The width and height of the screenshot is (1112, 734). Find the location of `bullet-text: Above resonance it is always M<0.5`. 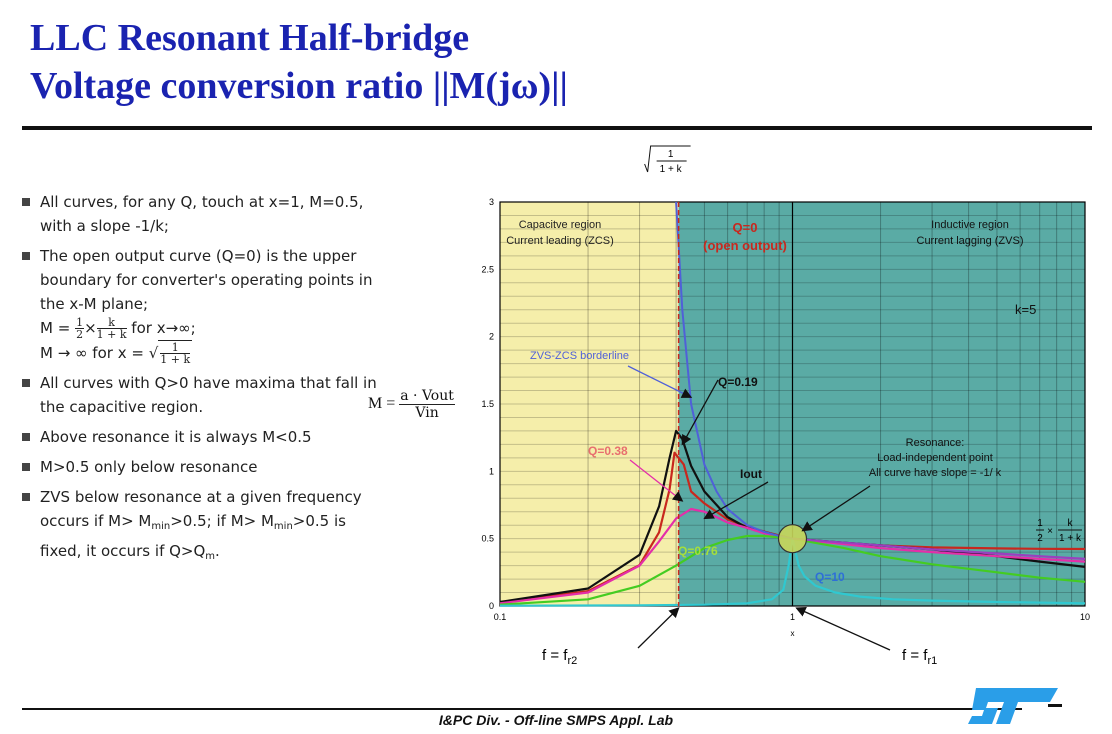

bullet-text: Above resonance it is always M<0.5 is located at coordinates (176, 437).